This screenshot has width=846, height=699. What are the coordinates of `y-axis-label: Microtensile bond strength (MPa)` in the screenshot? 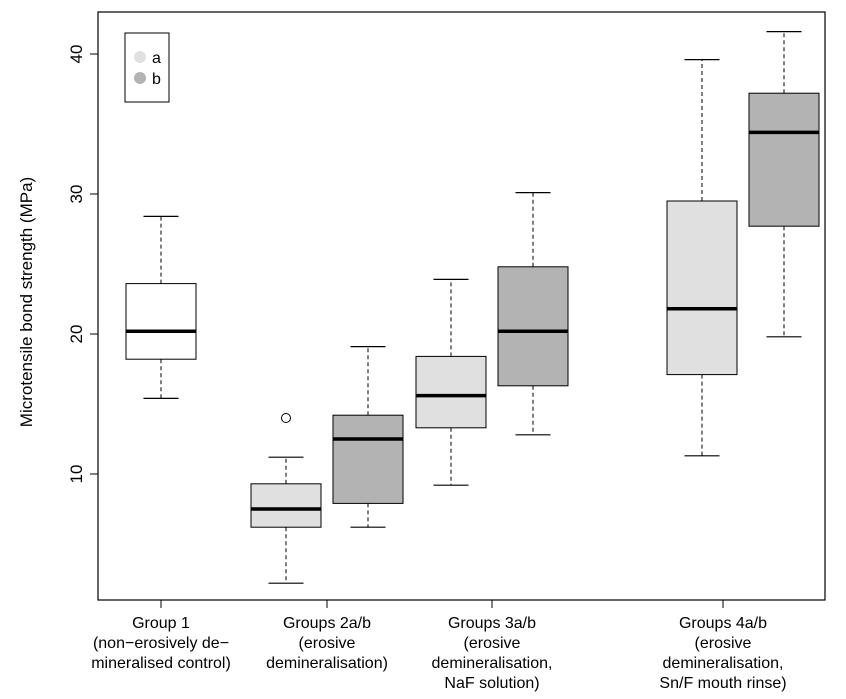 It's located at (26, 302).